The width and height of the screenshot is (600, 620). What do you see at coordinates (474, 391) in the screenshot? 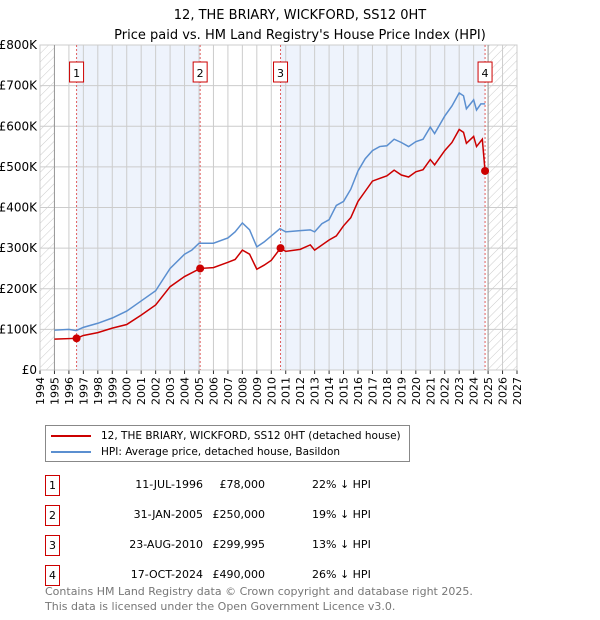
I see `x-tick-label: 2024` at bounding box center [474, 391].